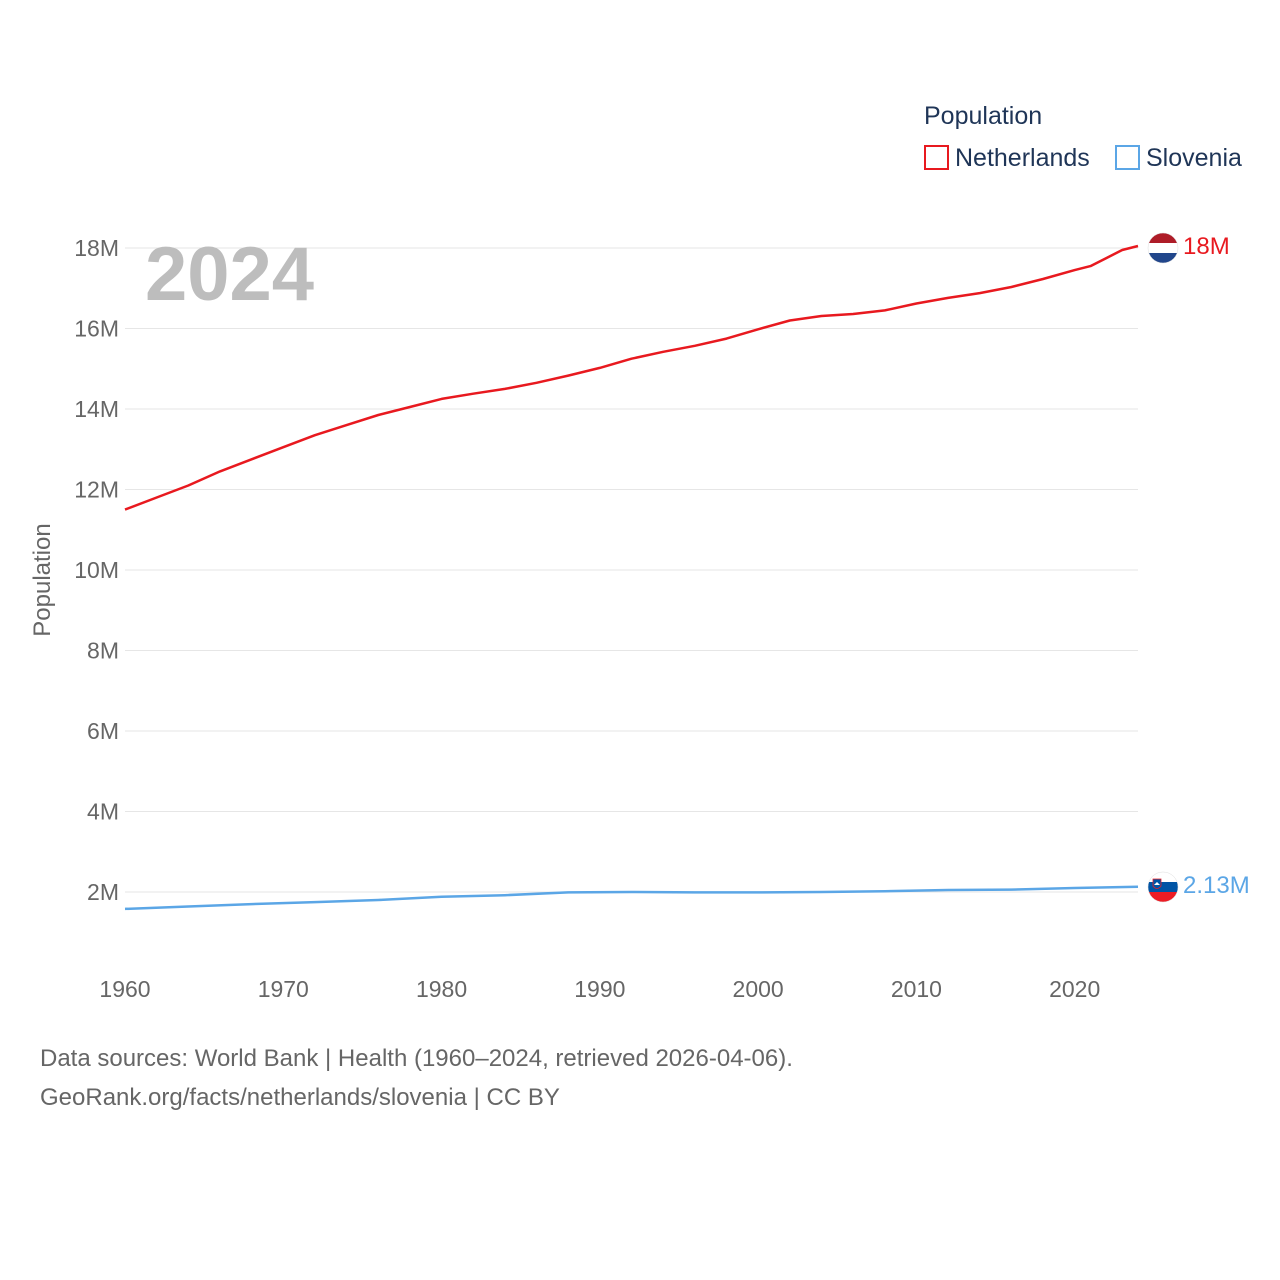 The height and width of the screenshot is (1280, 1280). I want to click on x-tick-label: 1990, so click(599, 989).